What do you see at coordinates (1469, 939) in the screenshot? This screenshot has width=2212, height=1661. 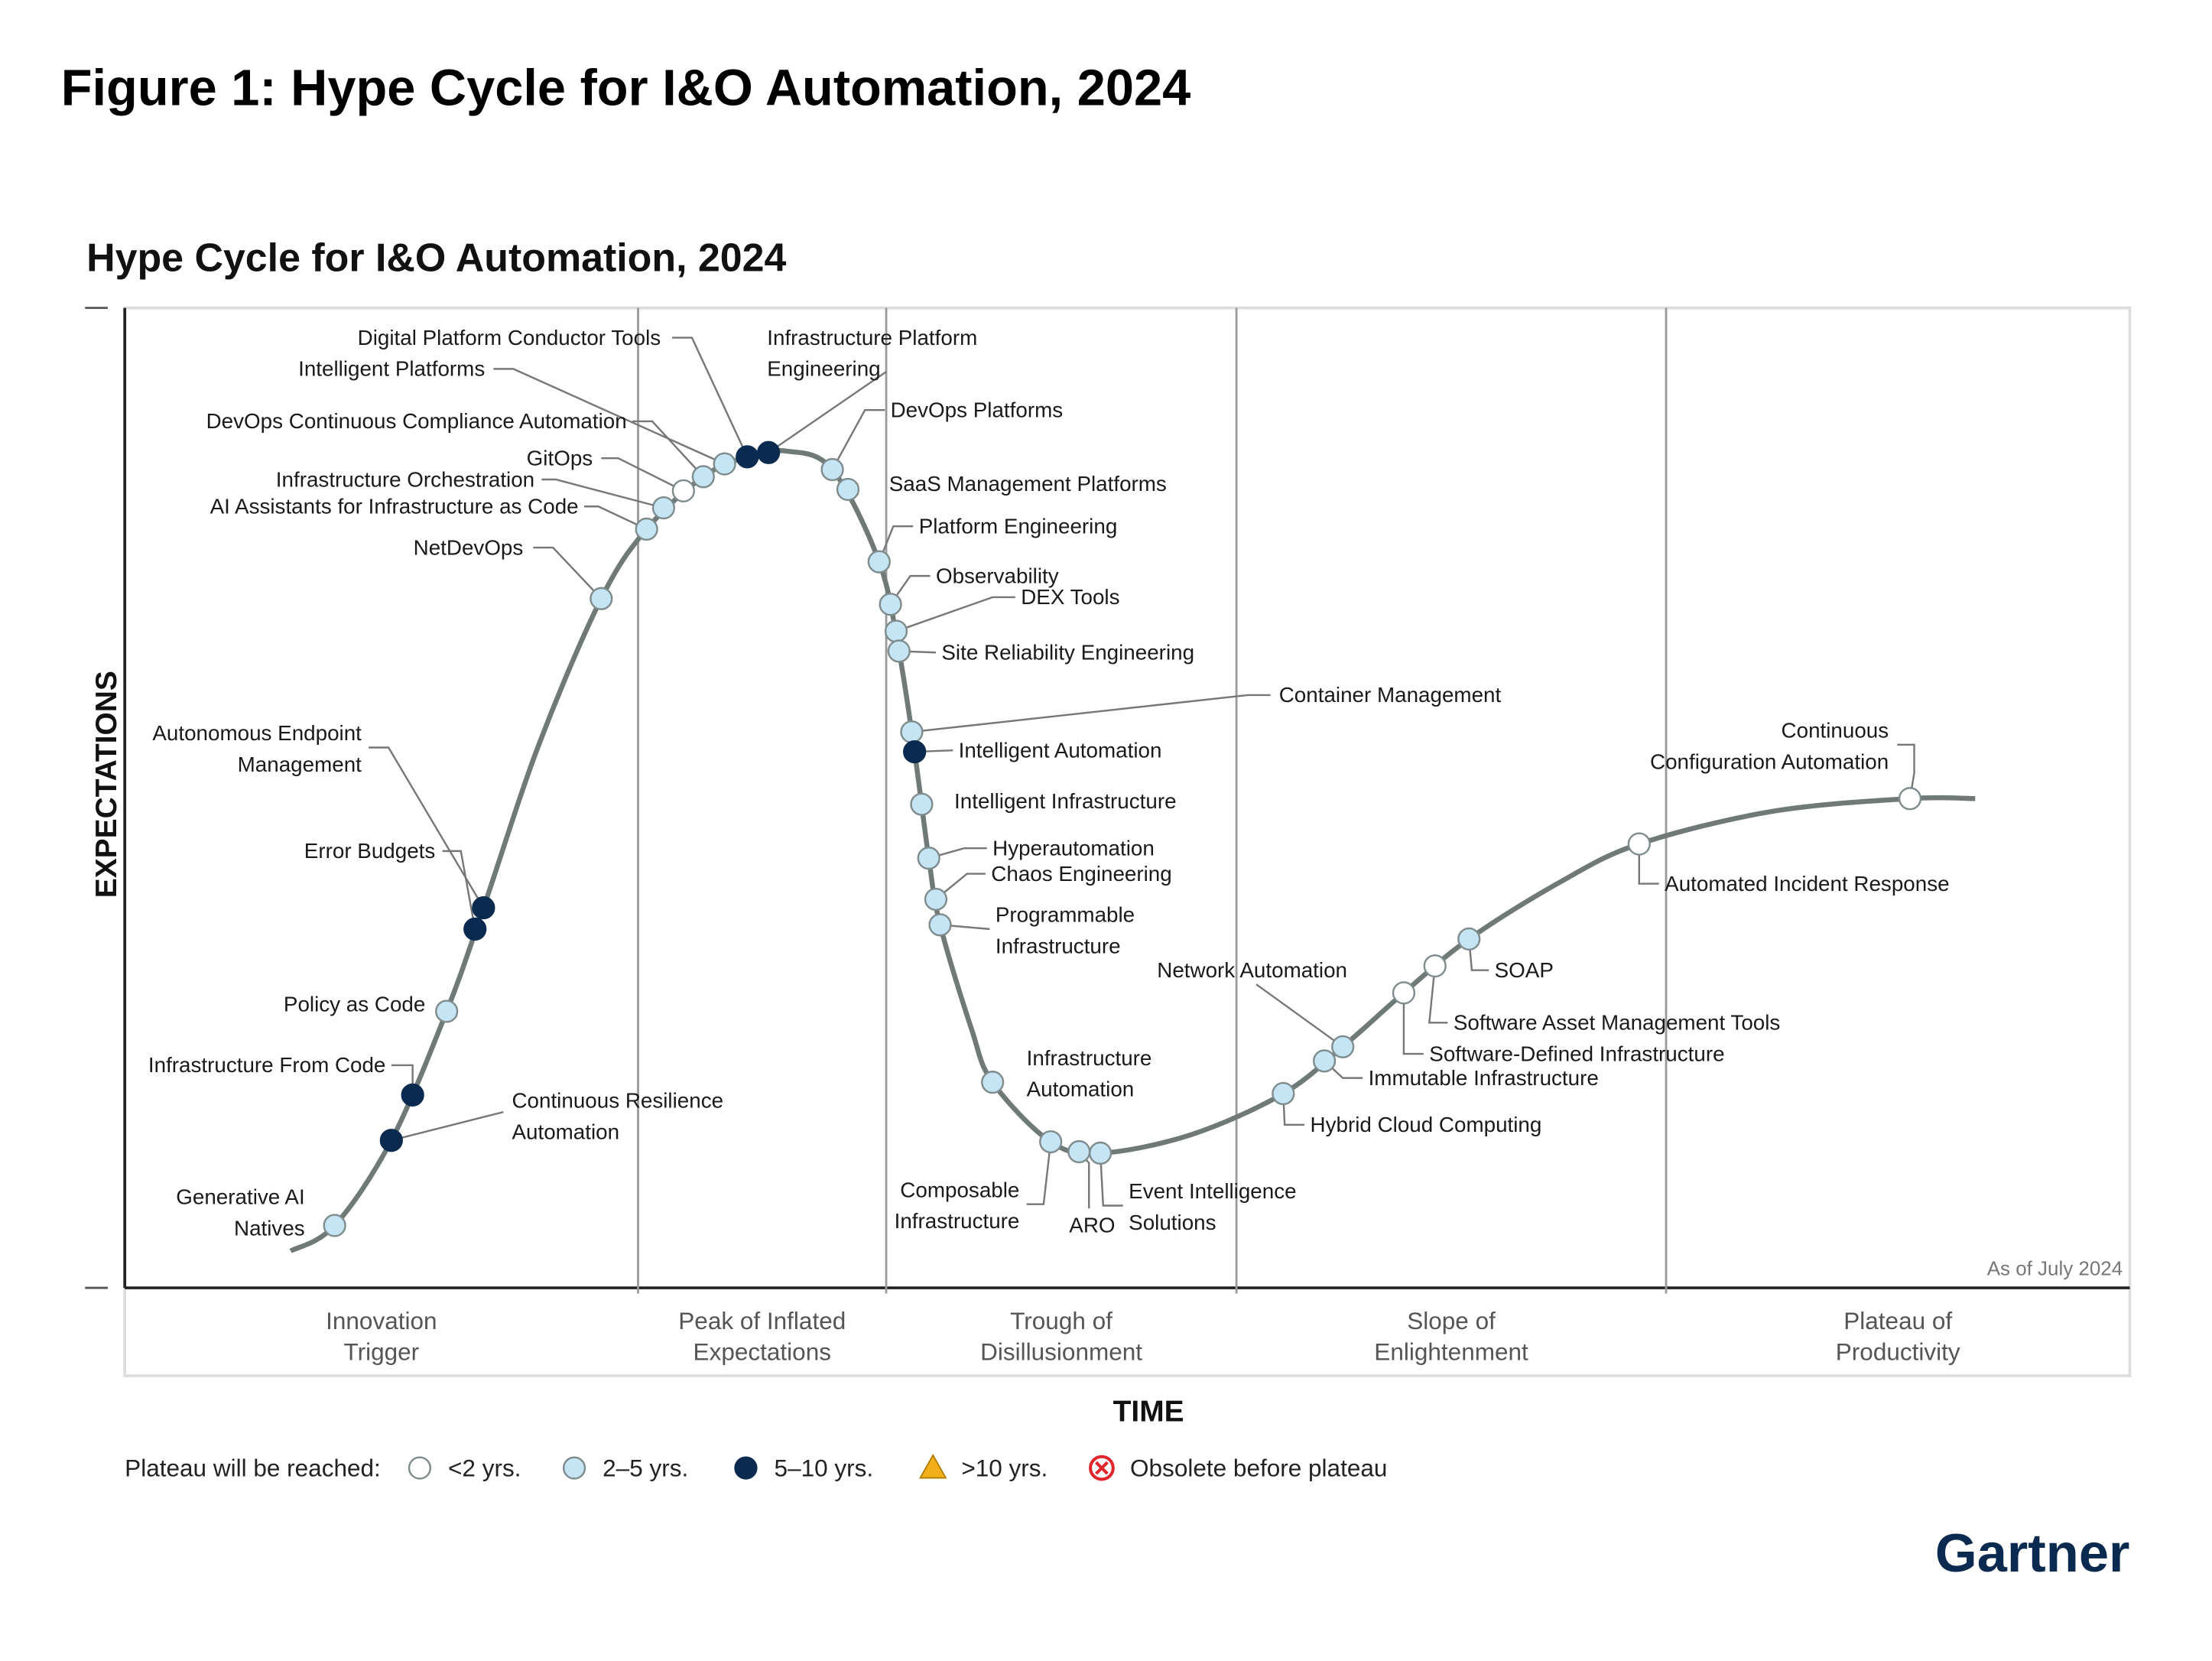 I see `point-soap` at bounding box center [1469, 939].